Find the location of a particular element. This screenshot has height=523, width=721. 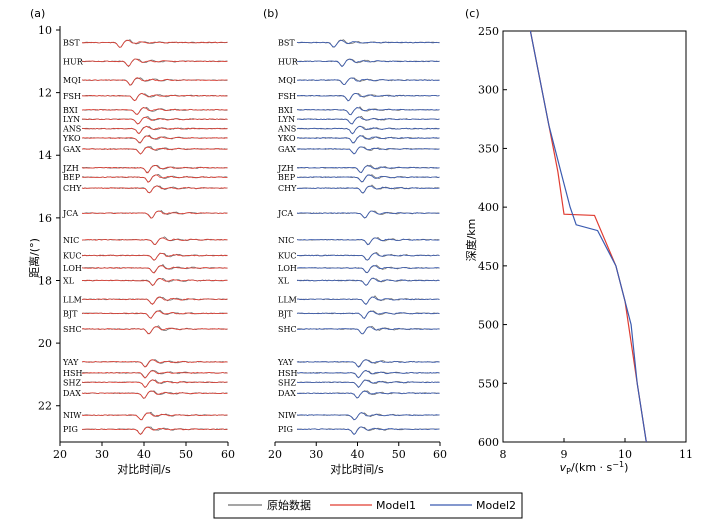

panel-a-station-label: LLM is located at coordinates (72, 299).